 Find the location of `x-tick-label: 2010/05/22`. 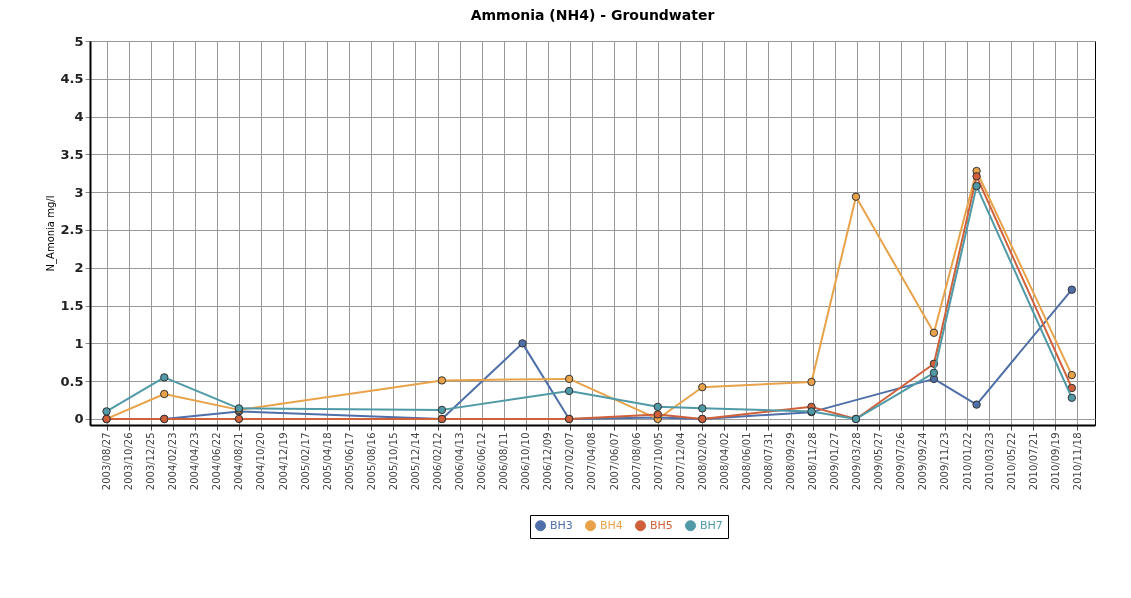

x-tick-label: 2010/05/22 is located at coordinates (1011, 461).